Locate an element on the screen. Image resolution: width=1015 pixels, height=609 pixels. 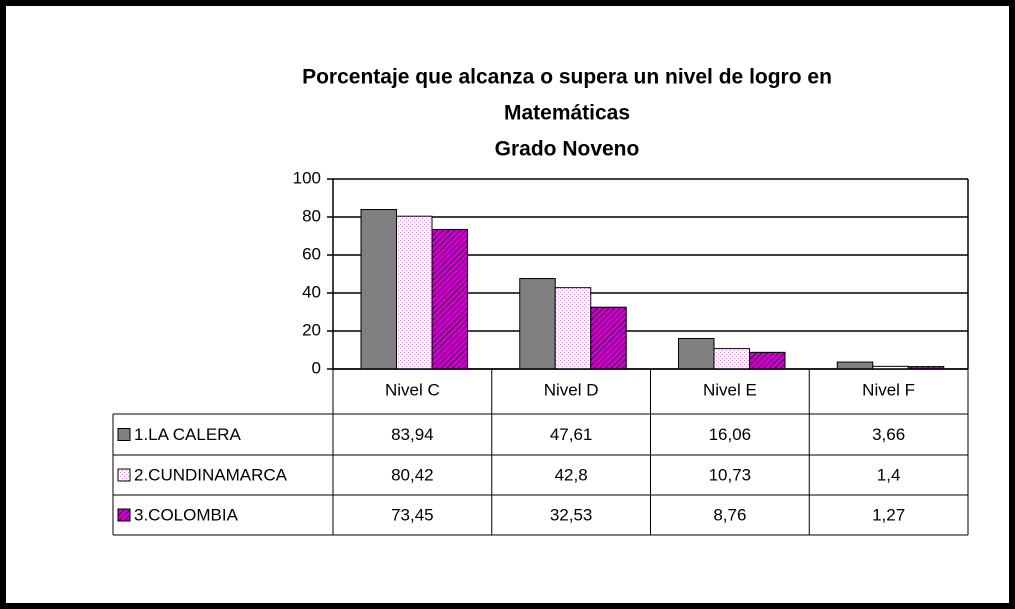
x-tick-label: Nivel D is located at coordinates (571, 389).